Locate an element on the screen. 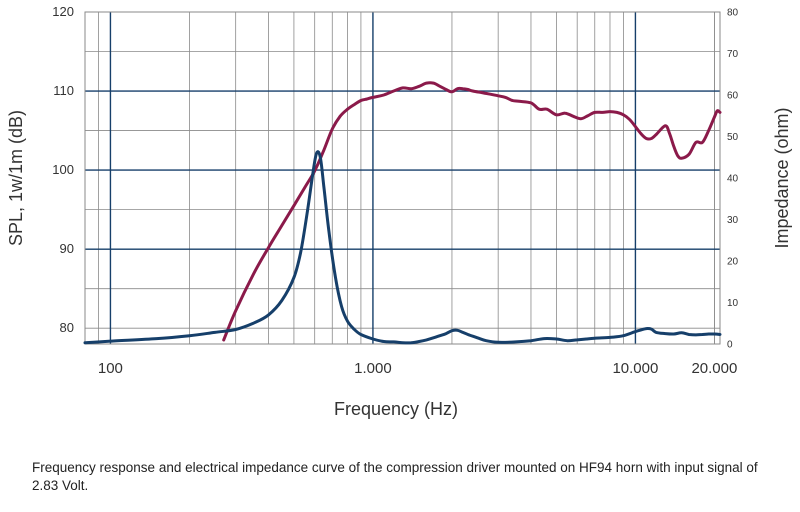 The width and height of the screenshot is (800, 512). x-tick-label: 100 is located at coordinates (110, 368).